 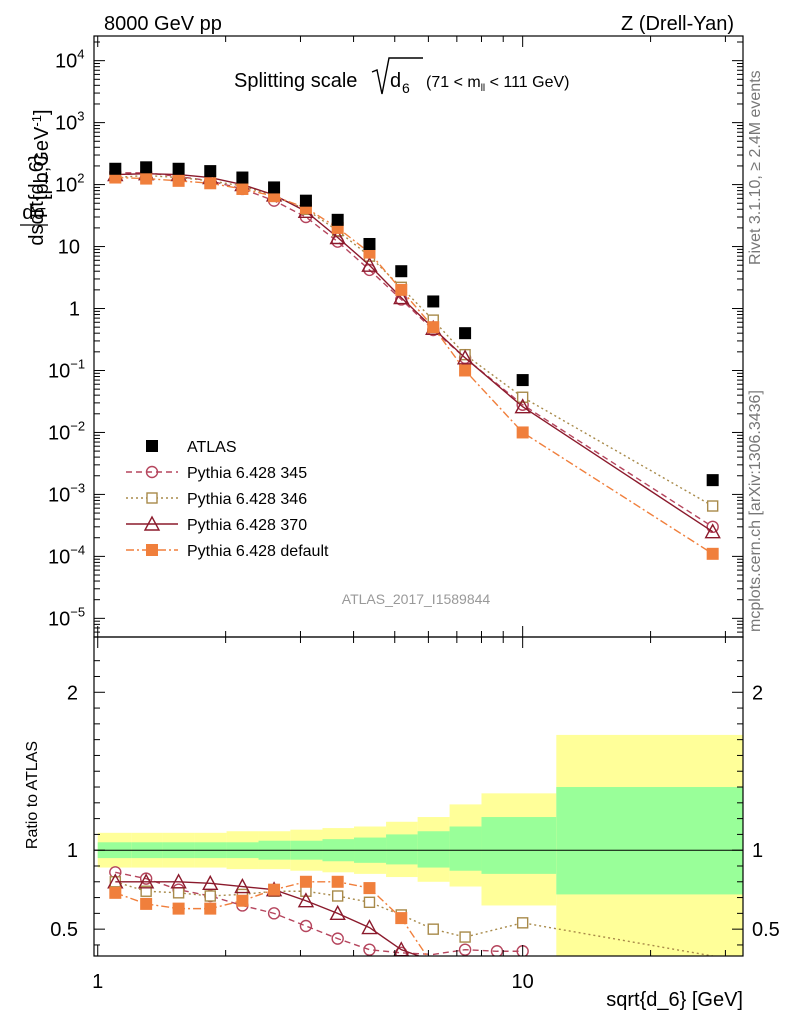 I want to click on mcplots-label: mcplots.cern.ch [arXiv:1306.3436], so click(x=755, y=511).